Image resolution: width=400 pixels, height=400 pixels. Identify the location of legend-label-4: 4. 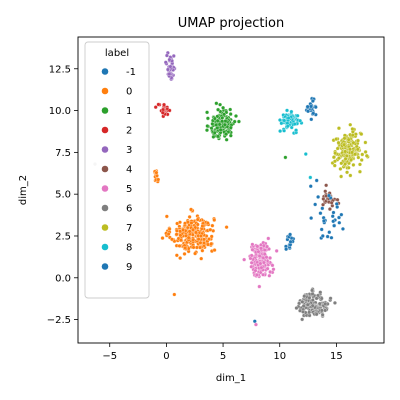
(129, 170).